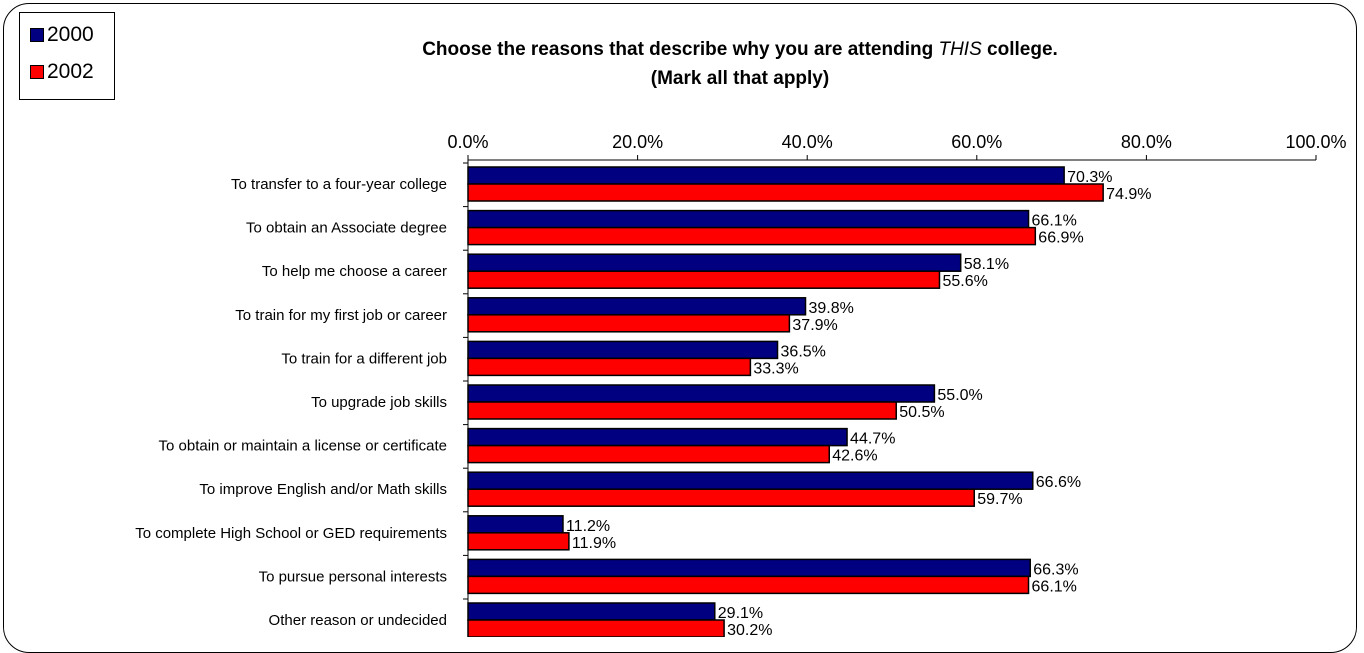  I want to click on data-label-2000: 66.1%, so click(1054, 221).